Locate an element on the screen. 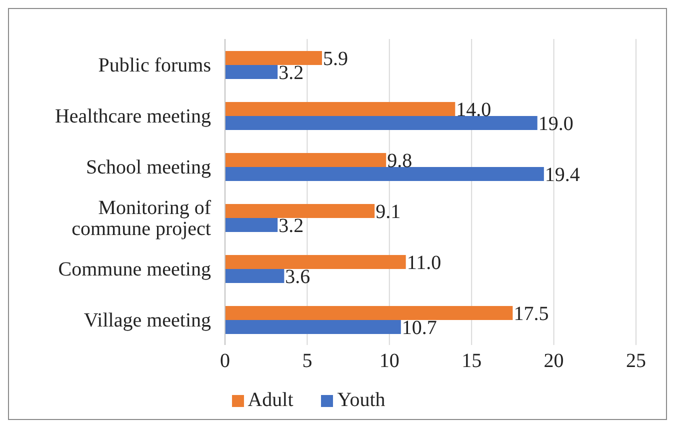 This screenshot has height=427, width=673. data-label: 19.4 is located at coordinates (562, 175).